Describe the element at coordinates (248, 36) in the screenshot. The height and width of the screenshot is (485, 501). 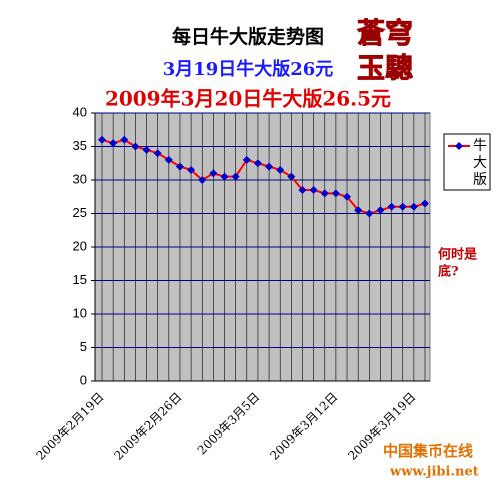
I see `chart-title: 每日牛大版走势图` at that location.